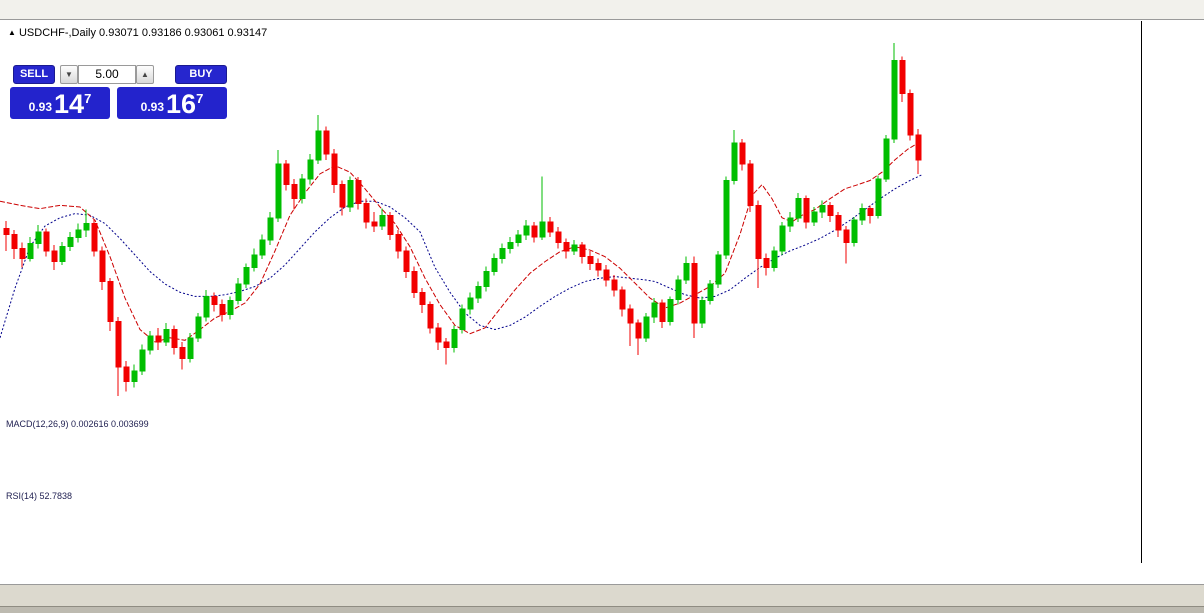 This screenshot has height=613, width=1204. What do you see at coordinates (107, 74) in the screenshot?
I see `volume-input: 5.00` at bounding box center [107, 74].